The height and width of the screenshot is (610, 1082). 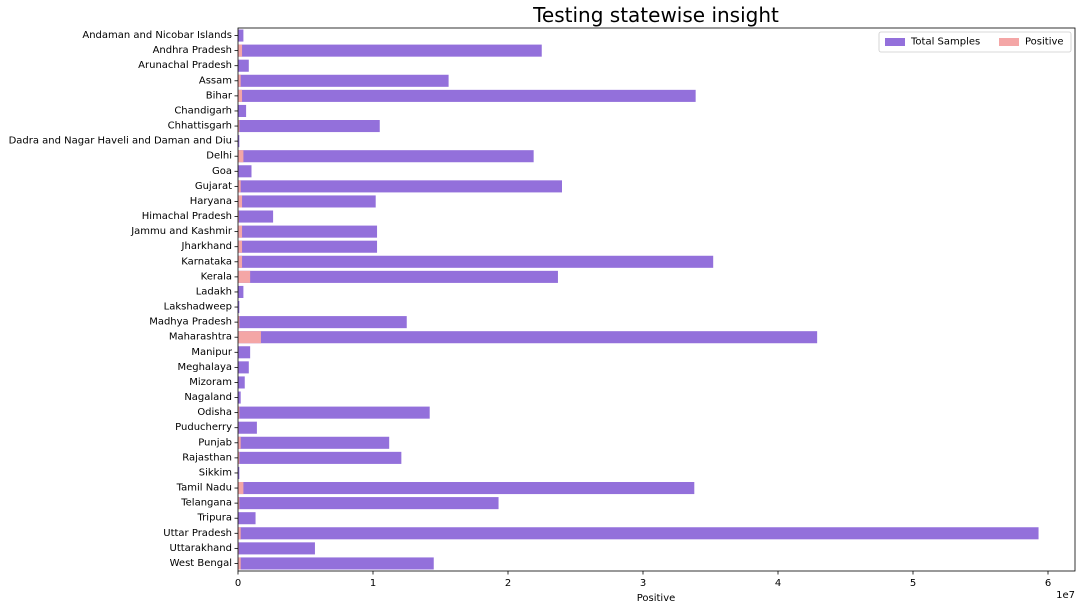 I want to click on x-axis-label: Positive, so click(x=656, y=598).